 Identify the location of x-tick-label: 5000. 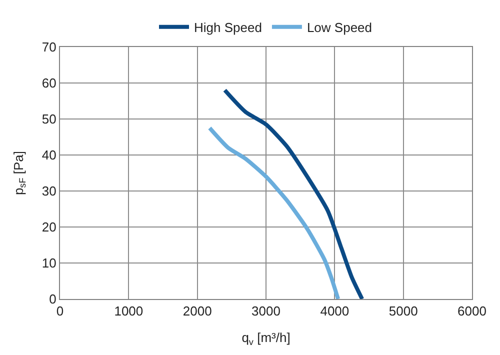
(403, 311).